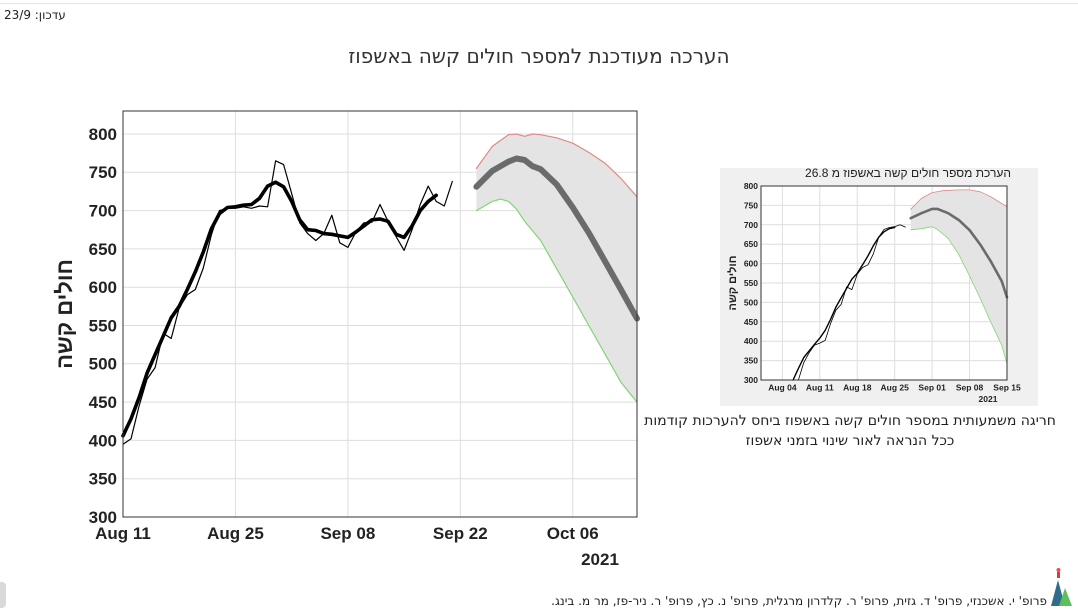  What do you see at coordinates (1007, 388) in the screenshot?
I see `x-tick-label: Sep 15` at bounding box center [1007, 388].